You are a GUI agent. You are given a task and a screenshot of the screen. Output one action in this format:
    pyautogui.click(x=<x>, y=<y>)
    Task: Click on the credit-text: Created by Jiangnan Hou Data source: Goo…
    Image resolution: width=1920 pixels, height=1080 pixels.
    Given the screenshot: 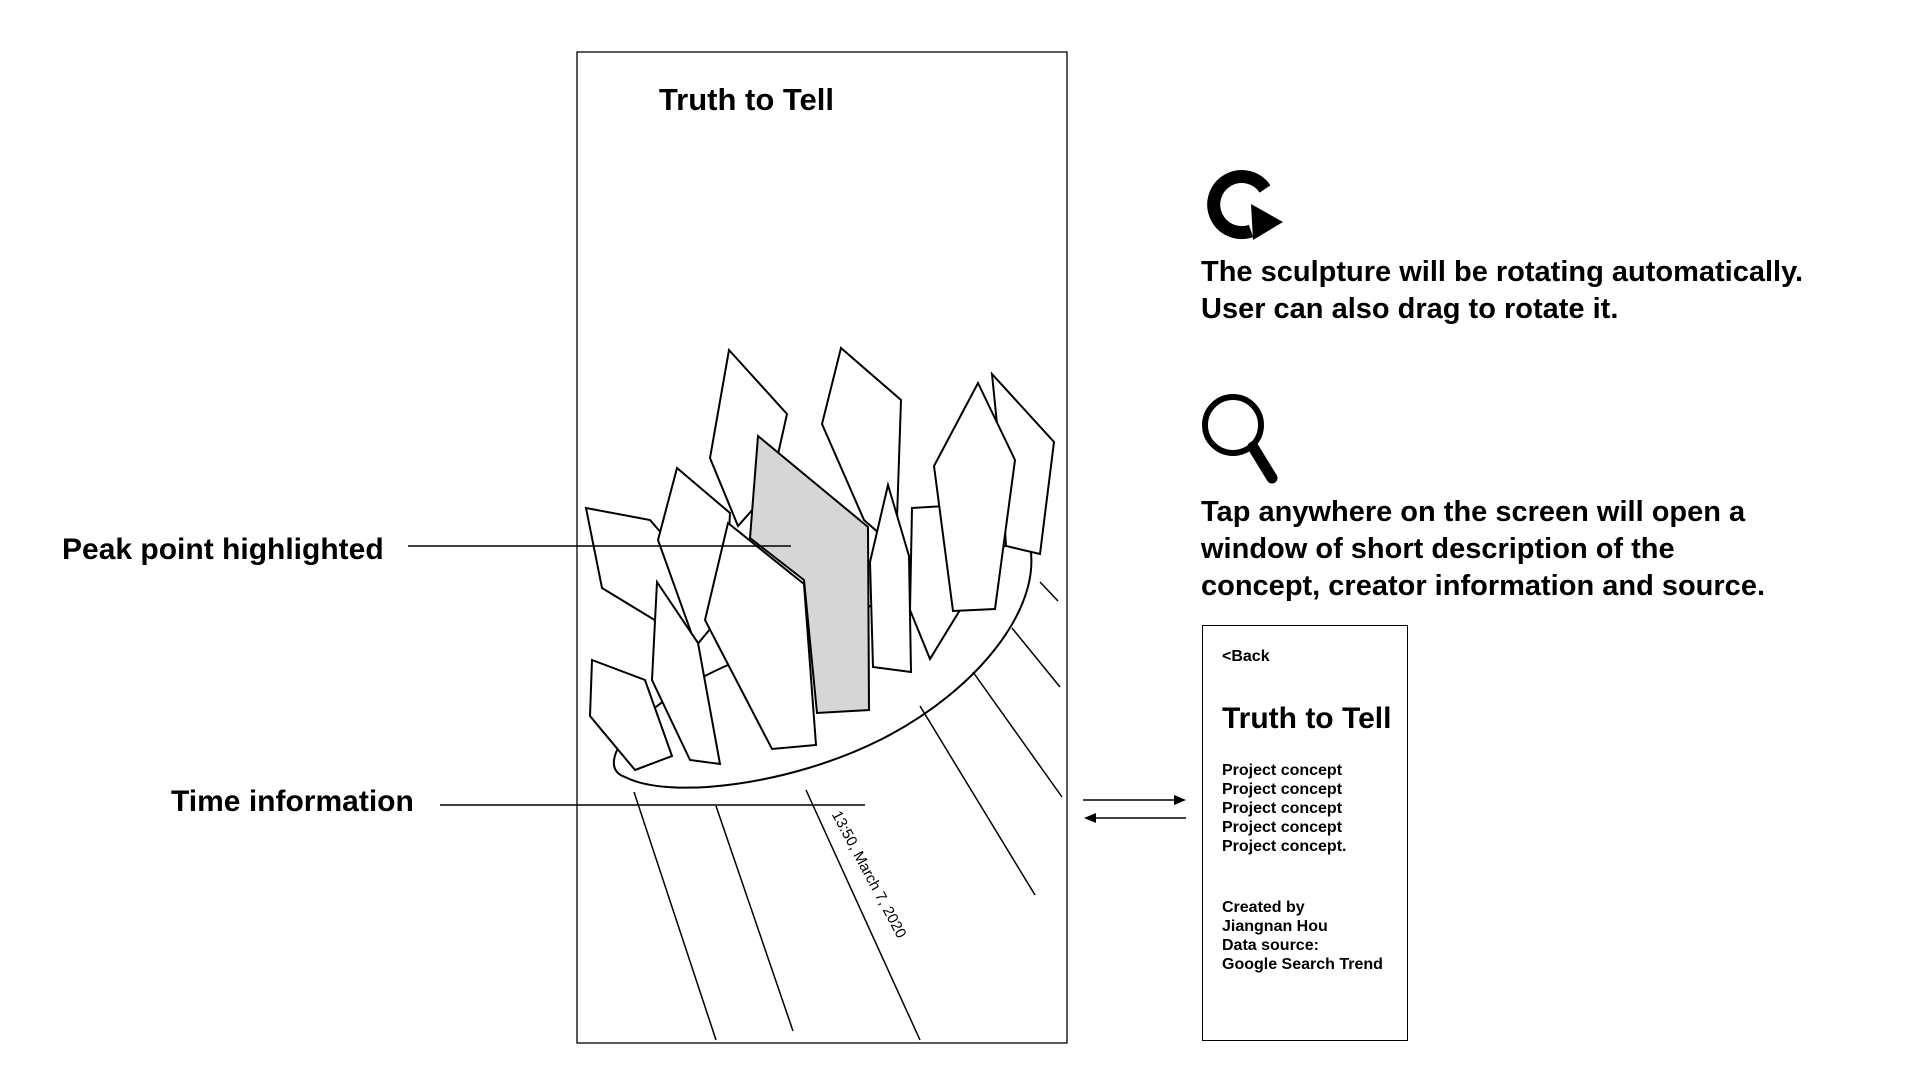 What is the action you would take?
    pyautogui.click(x=1302, y=936)
    